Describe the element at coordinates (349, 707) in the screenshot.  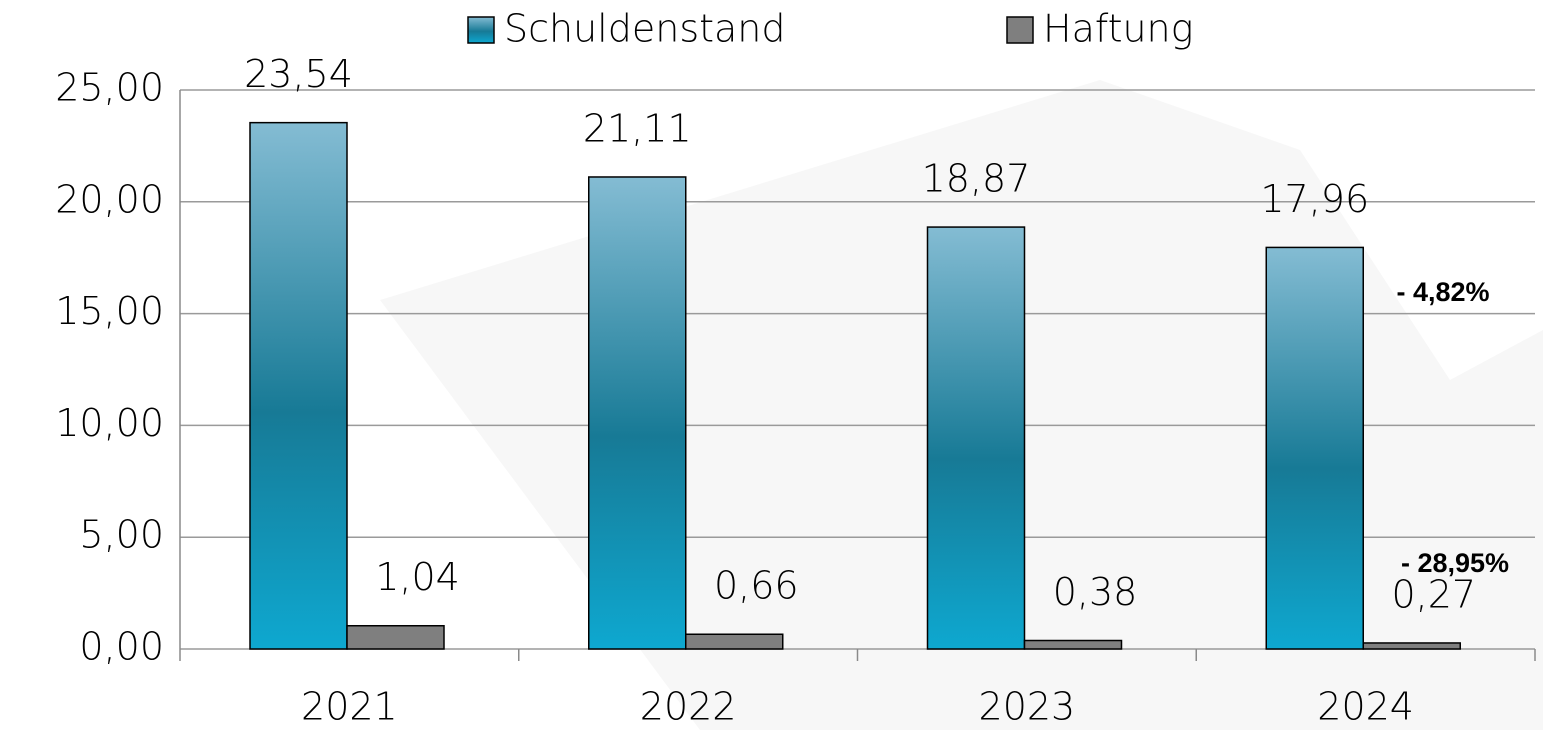
I see `x-tick-label: 2021` at that location.